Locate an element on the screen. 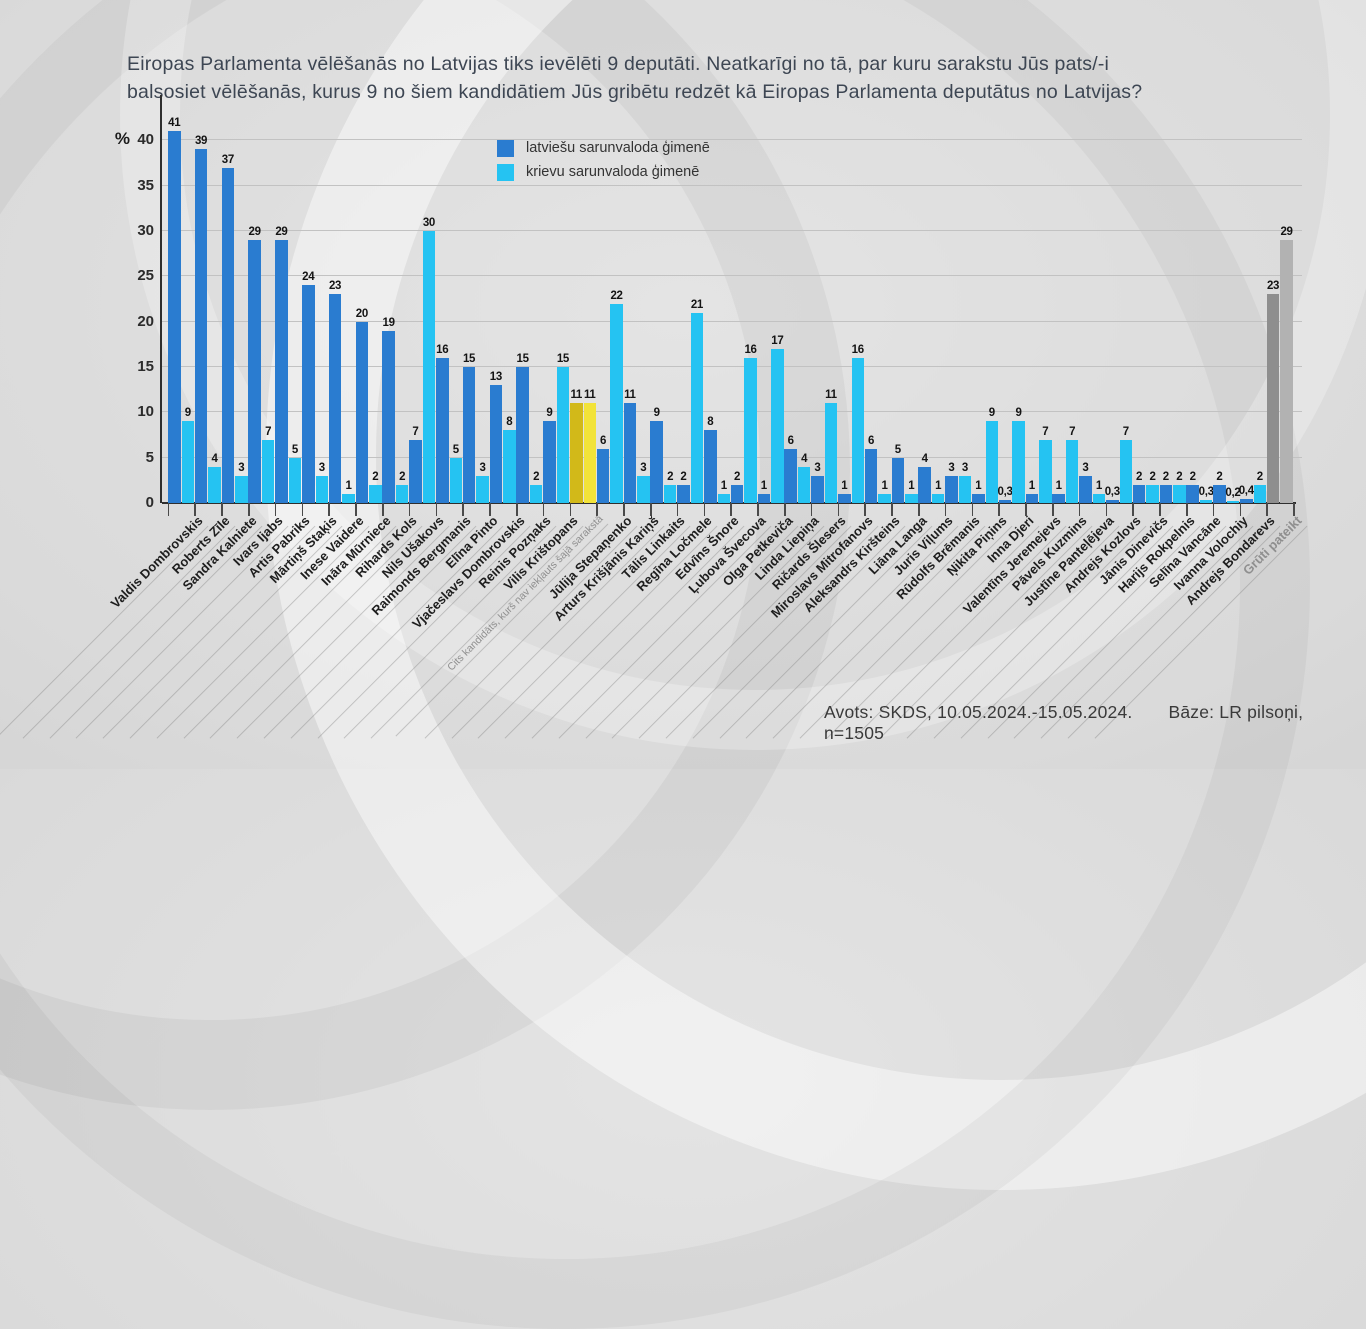 The image size is (1366, 1329). bar-value-label: 17 is located at coordinates (777, 340).